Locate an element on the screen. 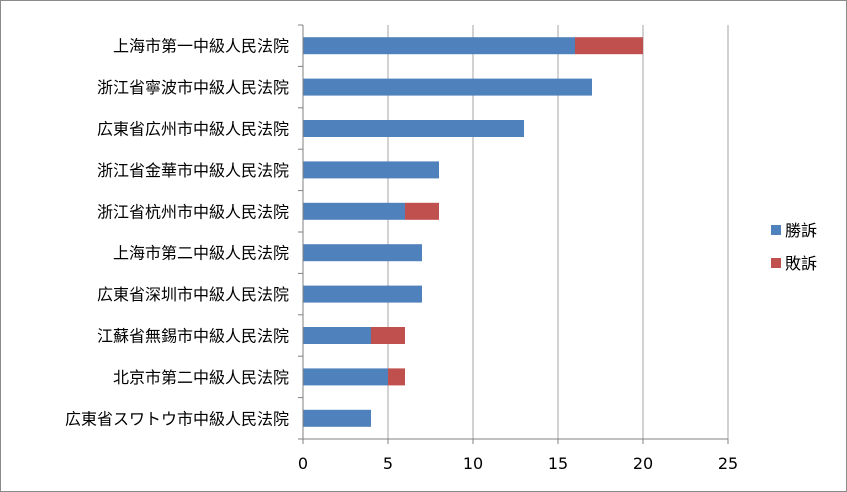 Image resolution: width=847 pixels, height=492 pixels. legend-label: 勝訴 is located at coordinates (801, 230).